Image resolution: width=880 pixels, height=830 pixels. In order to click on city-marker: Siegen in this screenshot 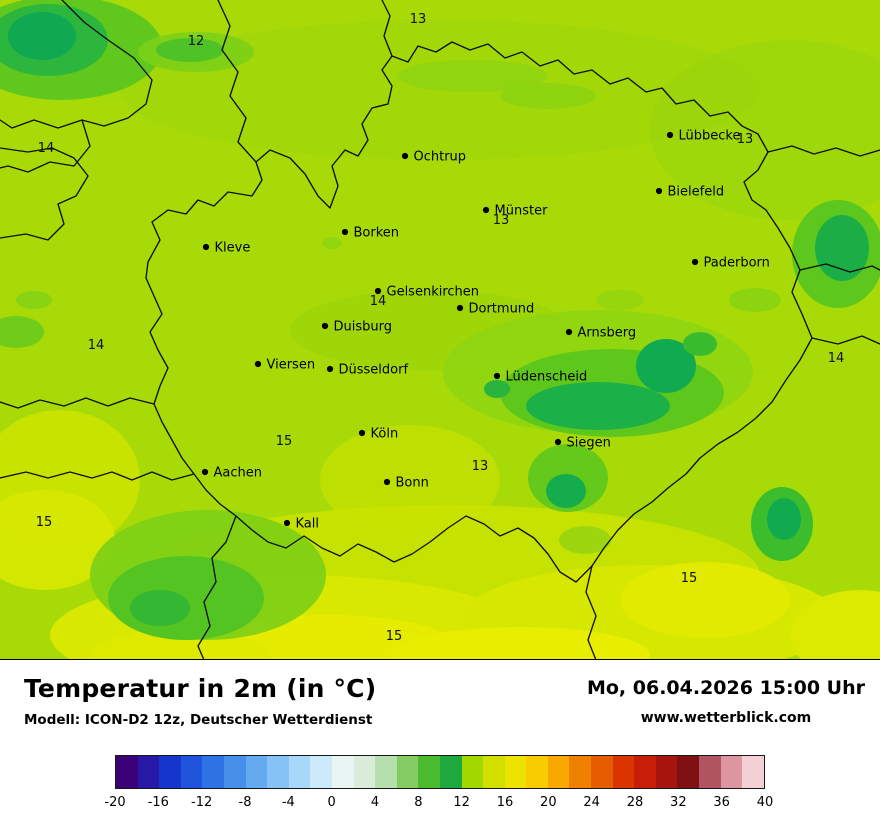, I will do `click(582, 443)`.